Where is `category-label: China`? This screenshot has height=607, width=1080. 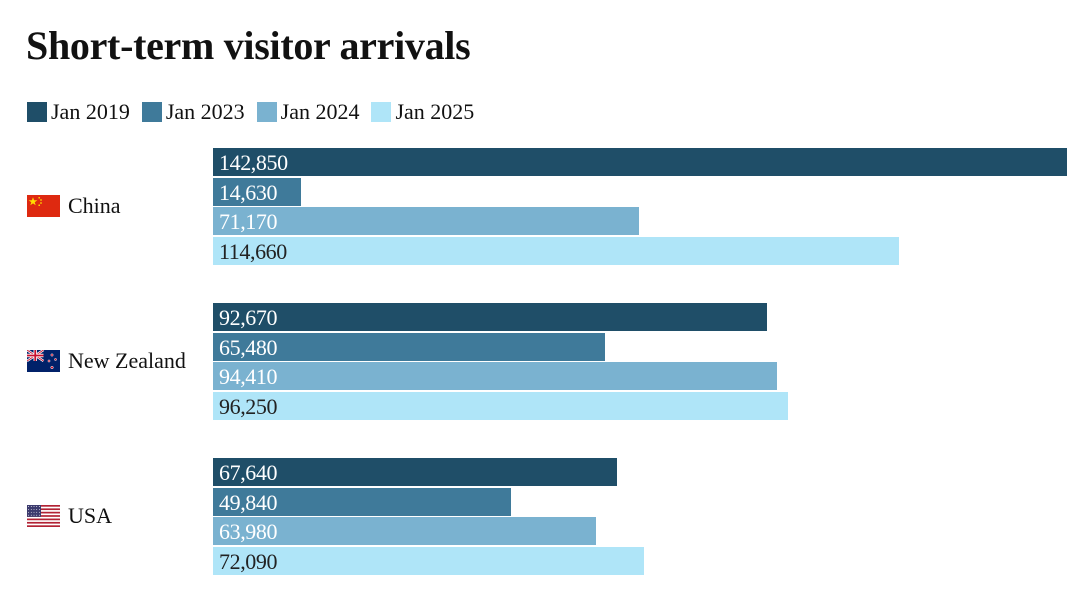
category-label: China is located at coordinates (74, 206).